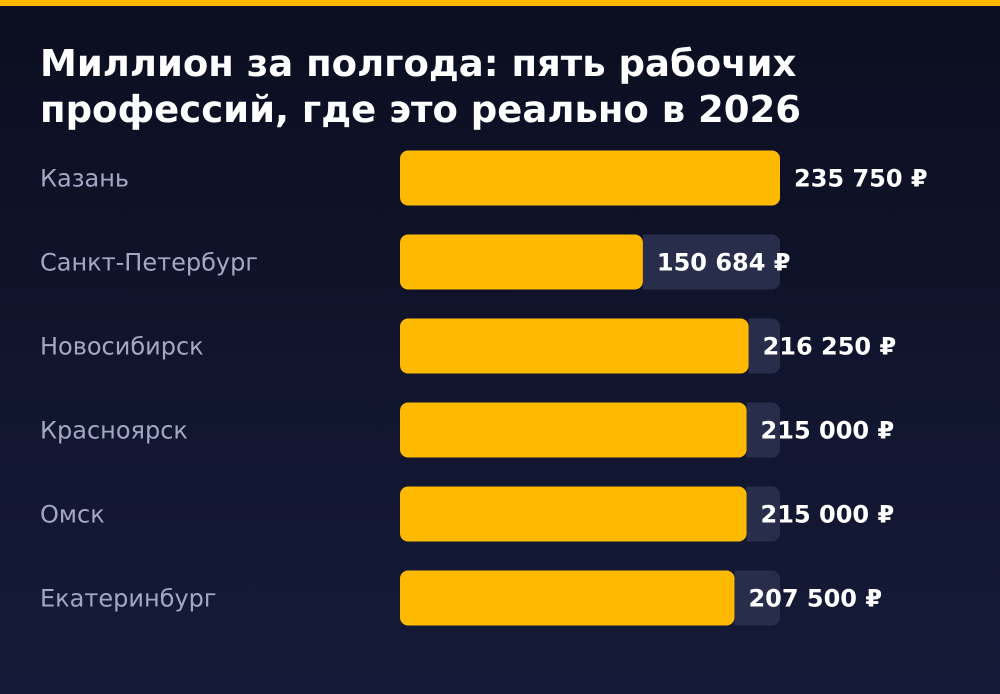 This screenshot has width=1000, height=694. I want to click on y-tick-label: Омск, so click(72, 514).